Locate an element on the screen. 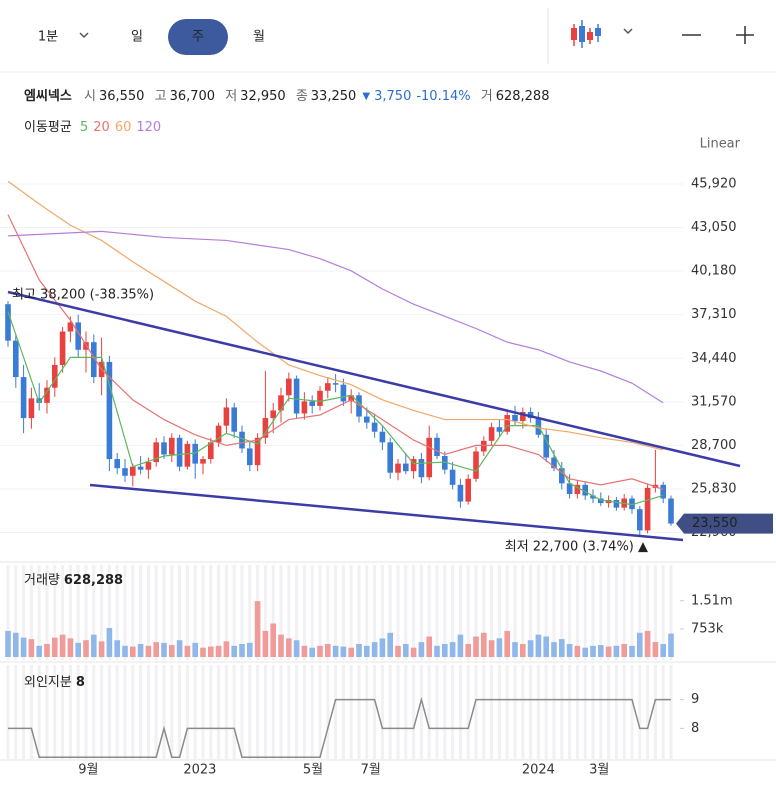  y-tick-label: 40,180 is located at coordinates (714, 271).